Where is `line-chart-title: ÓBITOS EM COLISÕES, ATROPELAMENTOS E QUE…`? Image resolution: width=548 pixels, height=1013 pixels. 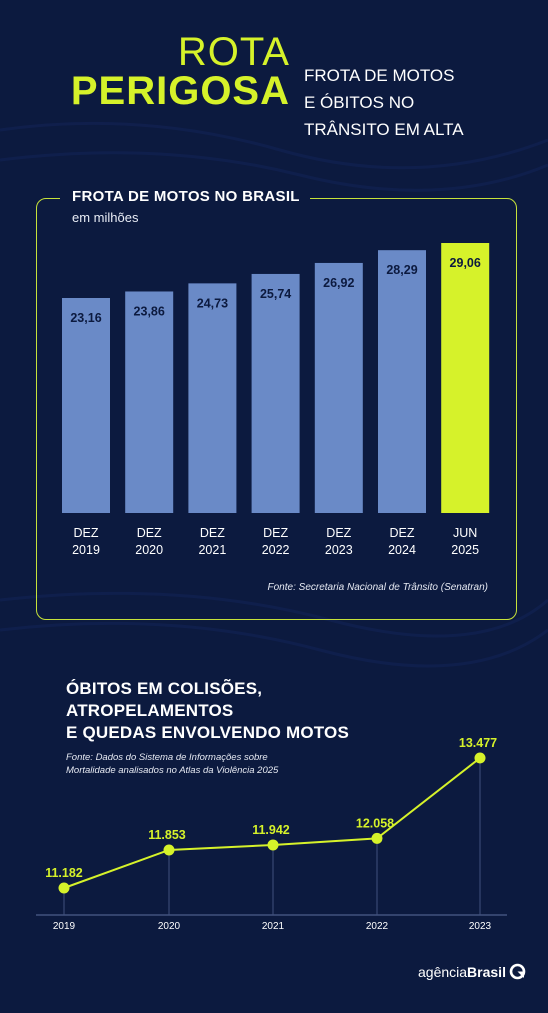
line-chart-title: ÓBITOS EM COLISÕES, ATROPELAMENTOS E QUE… is located at coordinates (207, 711).